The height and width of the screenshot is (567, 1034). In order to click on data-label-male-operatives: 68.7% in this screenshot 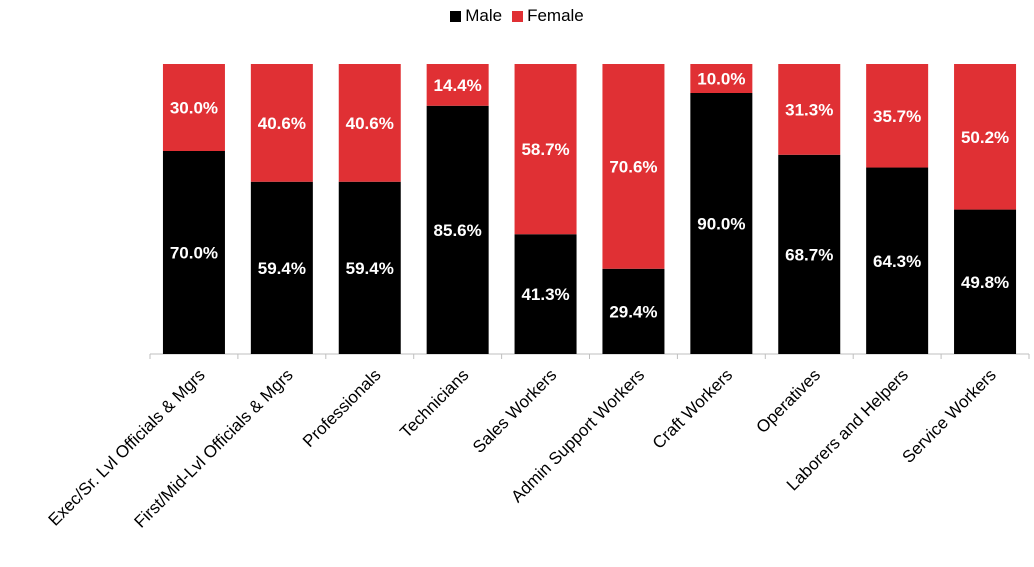, I will do `click(809, 254)`.